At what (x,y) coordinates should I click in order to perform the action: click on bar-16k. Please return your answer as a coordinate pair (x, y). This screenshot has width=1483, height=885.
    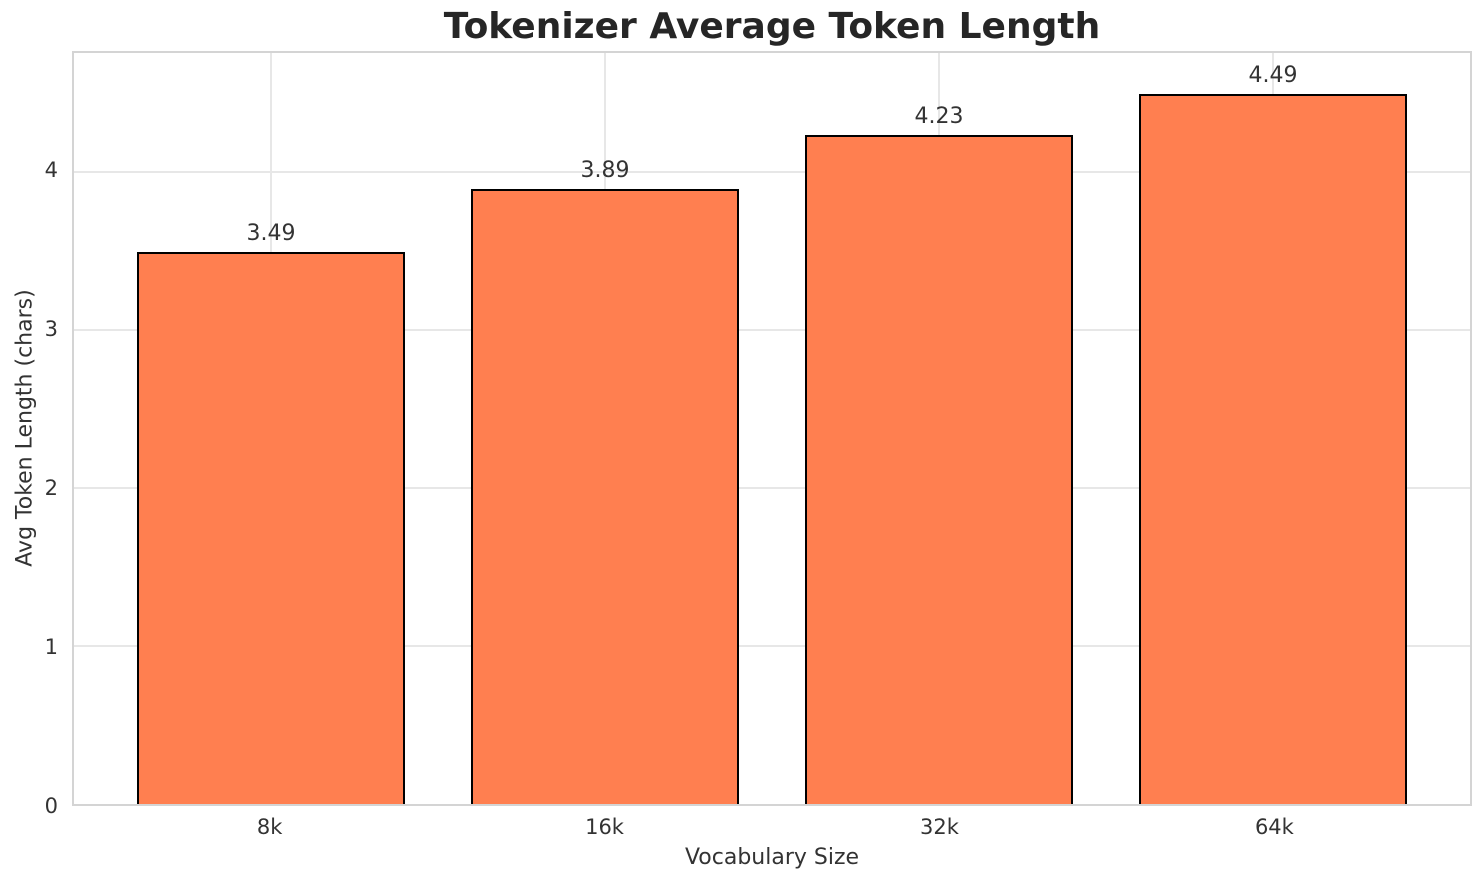
    Looking at the image, I should click on (605, 496).